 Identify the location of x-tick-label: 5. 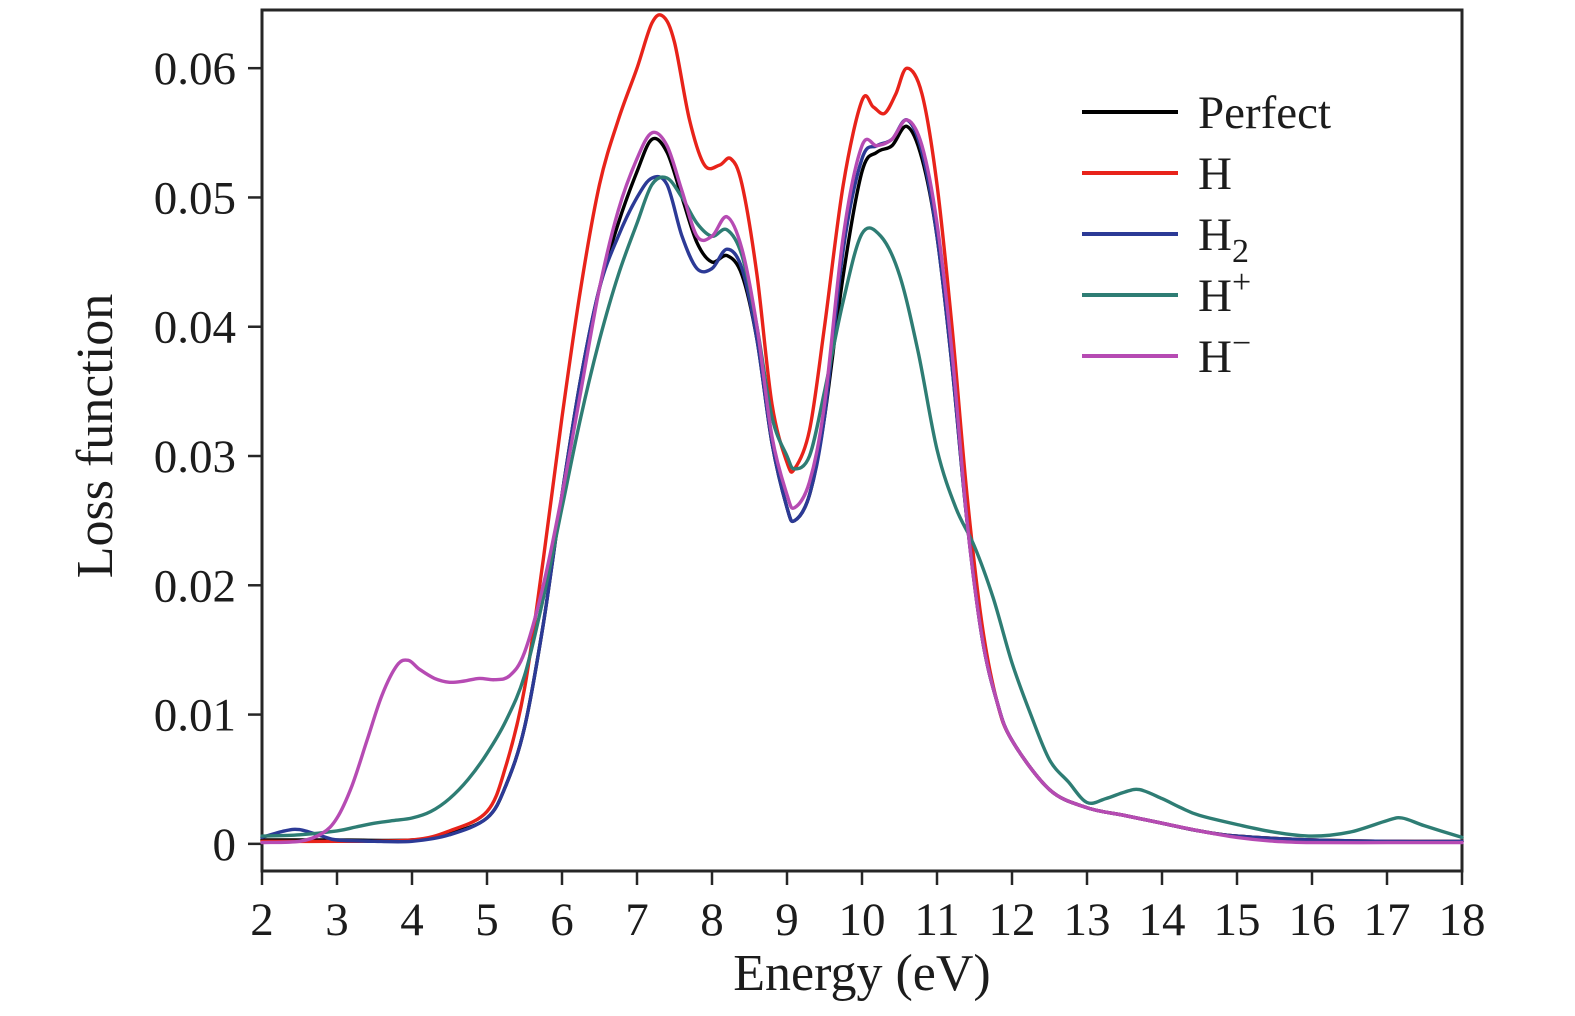
(487, 920).